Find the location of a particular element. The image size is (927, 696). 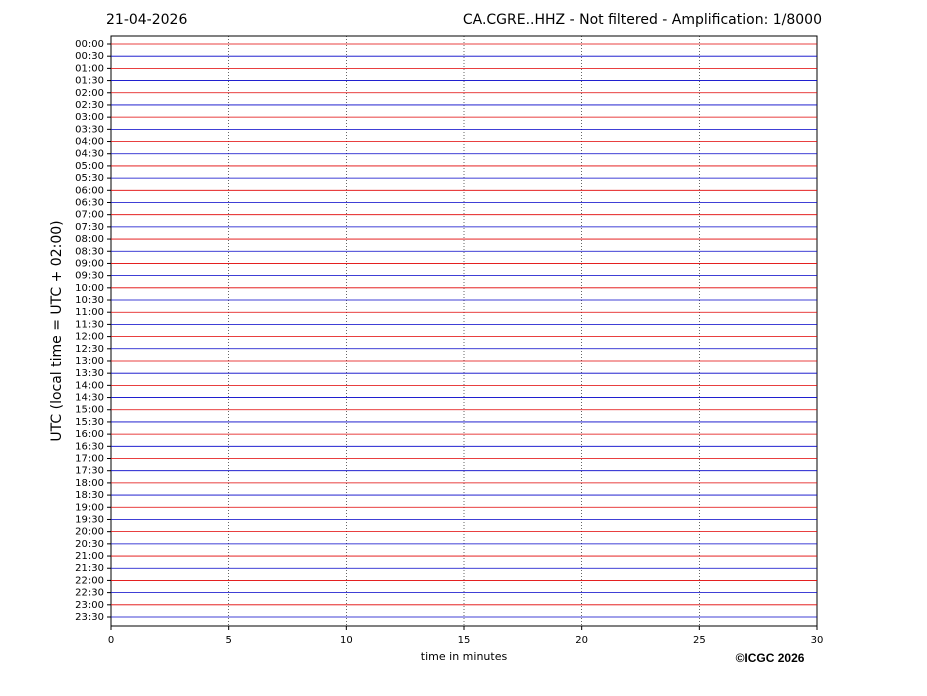

y-tick-label: 03:00 is located at coordinates (89, 117).